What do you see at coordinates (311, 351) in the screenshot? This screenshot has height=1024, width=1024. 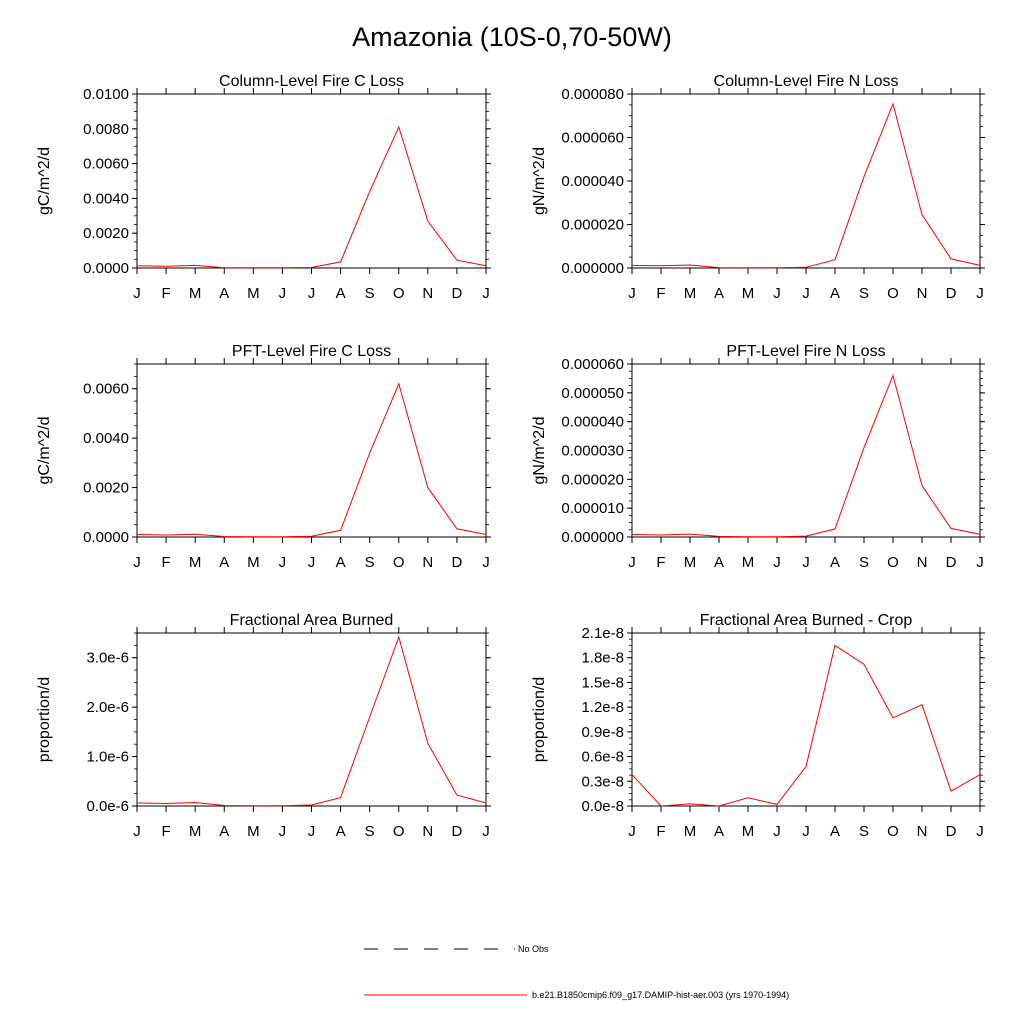 I see `chart-title: PFT-Level Fire C Loss` at bounding box center [311, 351].